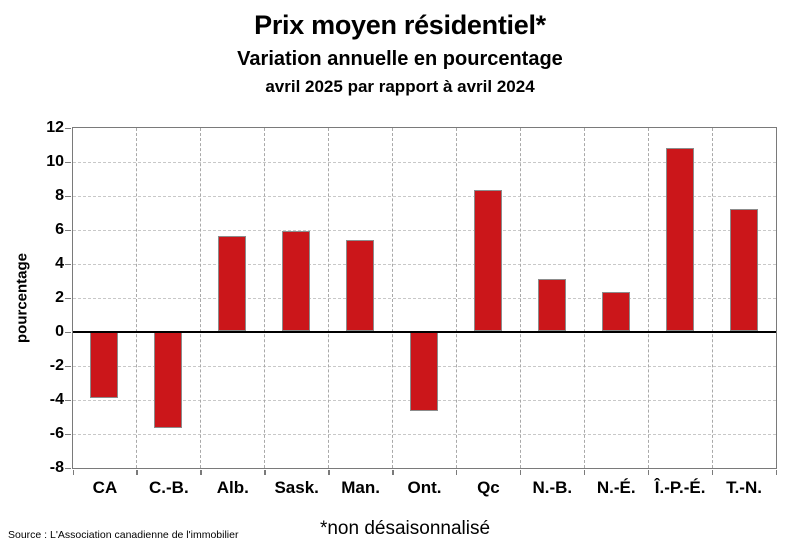  What do you see at coordinates (56, 433) in the screenshot?
I see `y-tick-label: -6` at bounding box center [56, 433].